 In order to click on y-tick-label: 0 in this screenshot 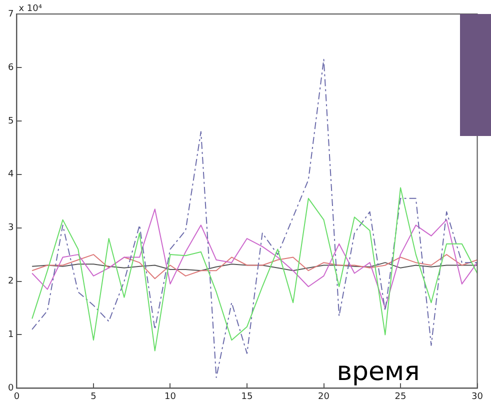, I will do `click(11, 389)`.